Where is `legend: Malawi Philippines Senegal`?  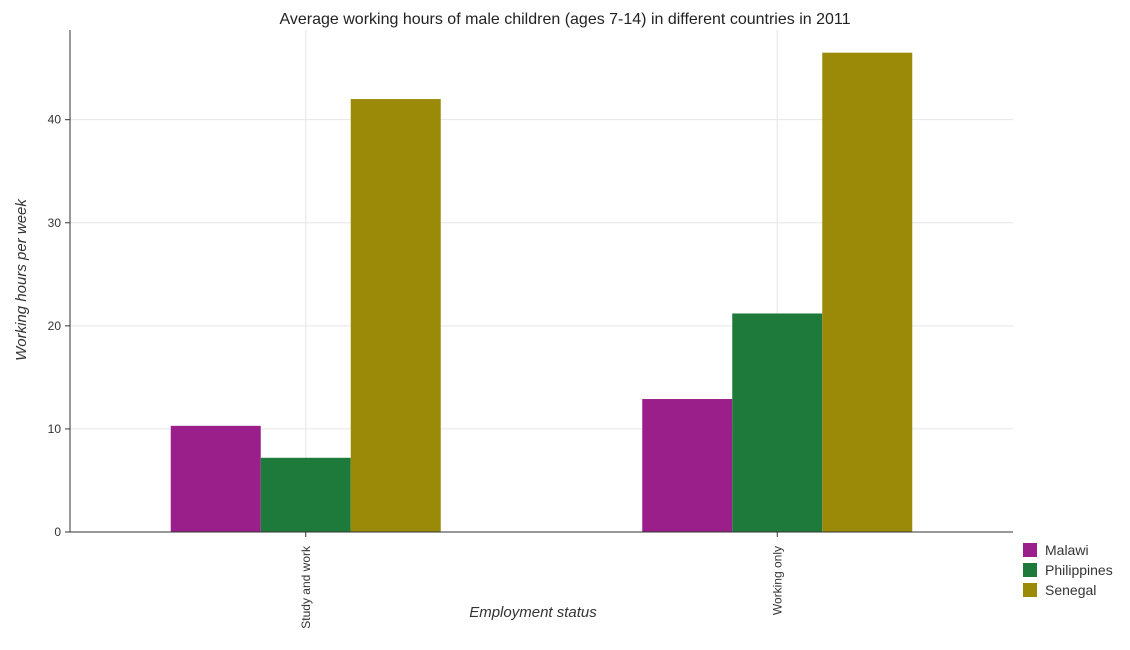
legend: Malawi Philippines Senegal is located at coordinates (1068, 570).